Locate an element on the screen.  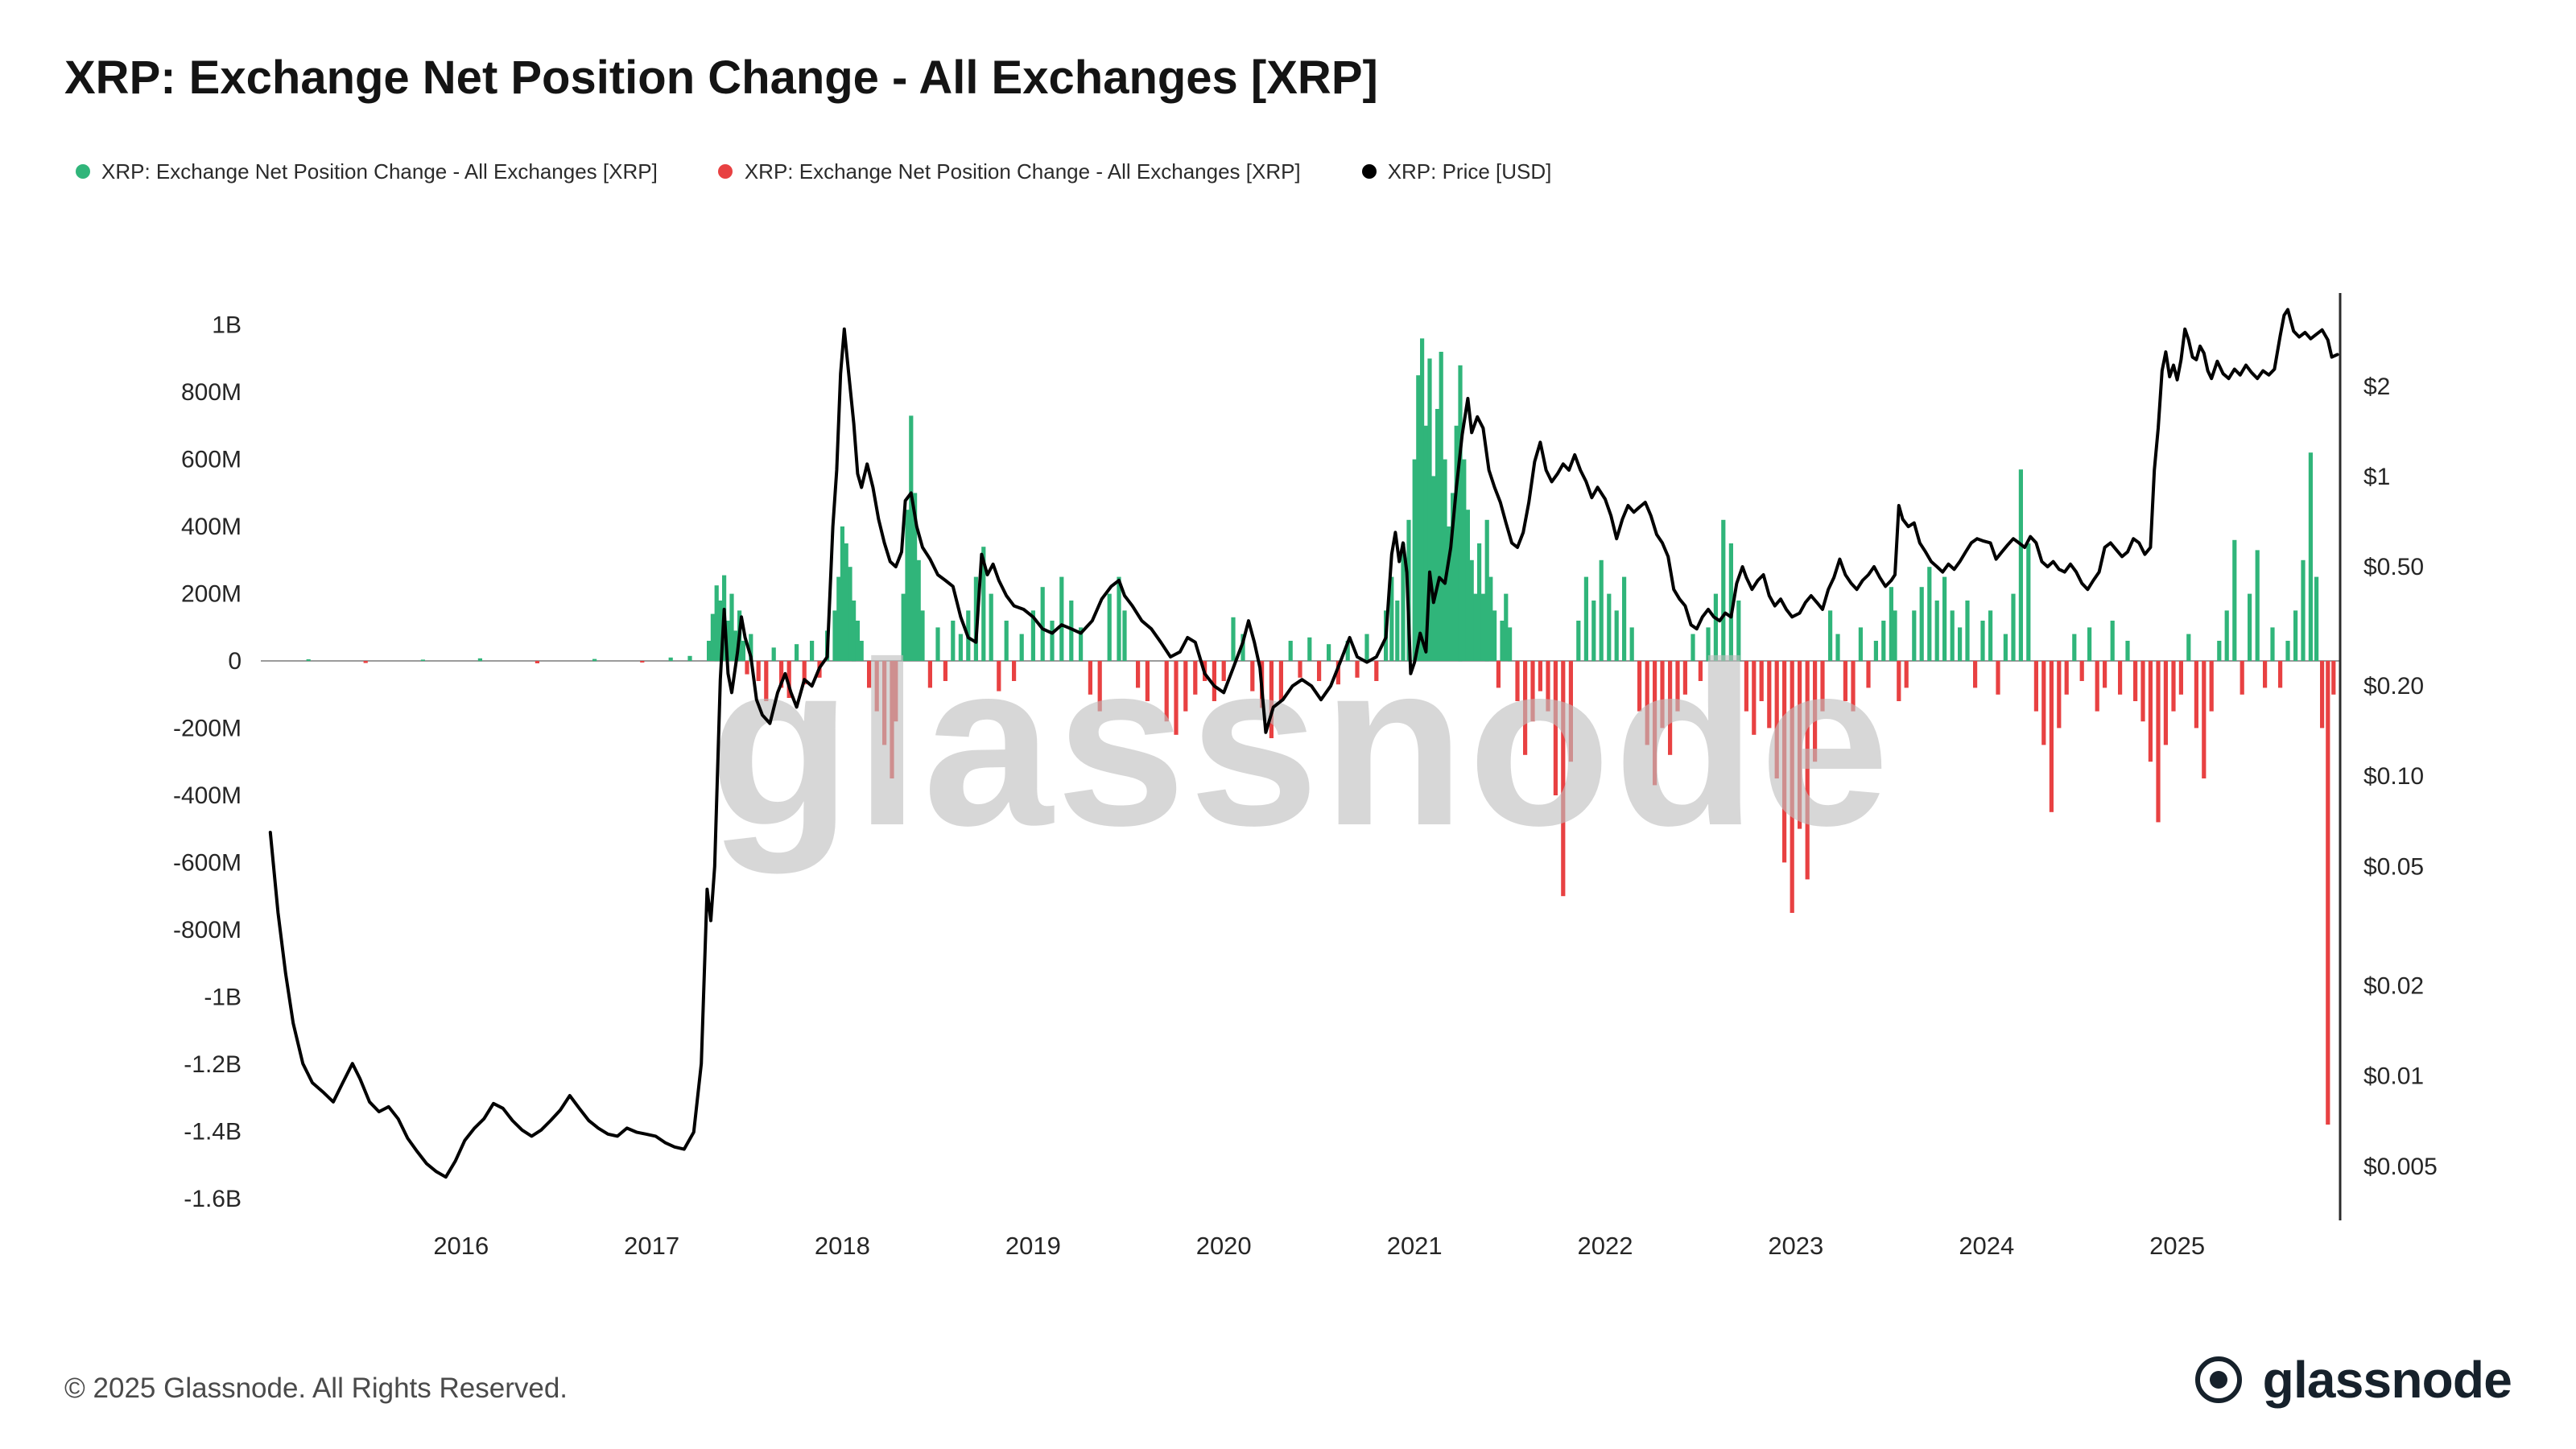
svg-text: -1.4B is located at coordinates (213, 1131).